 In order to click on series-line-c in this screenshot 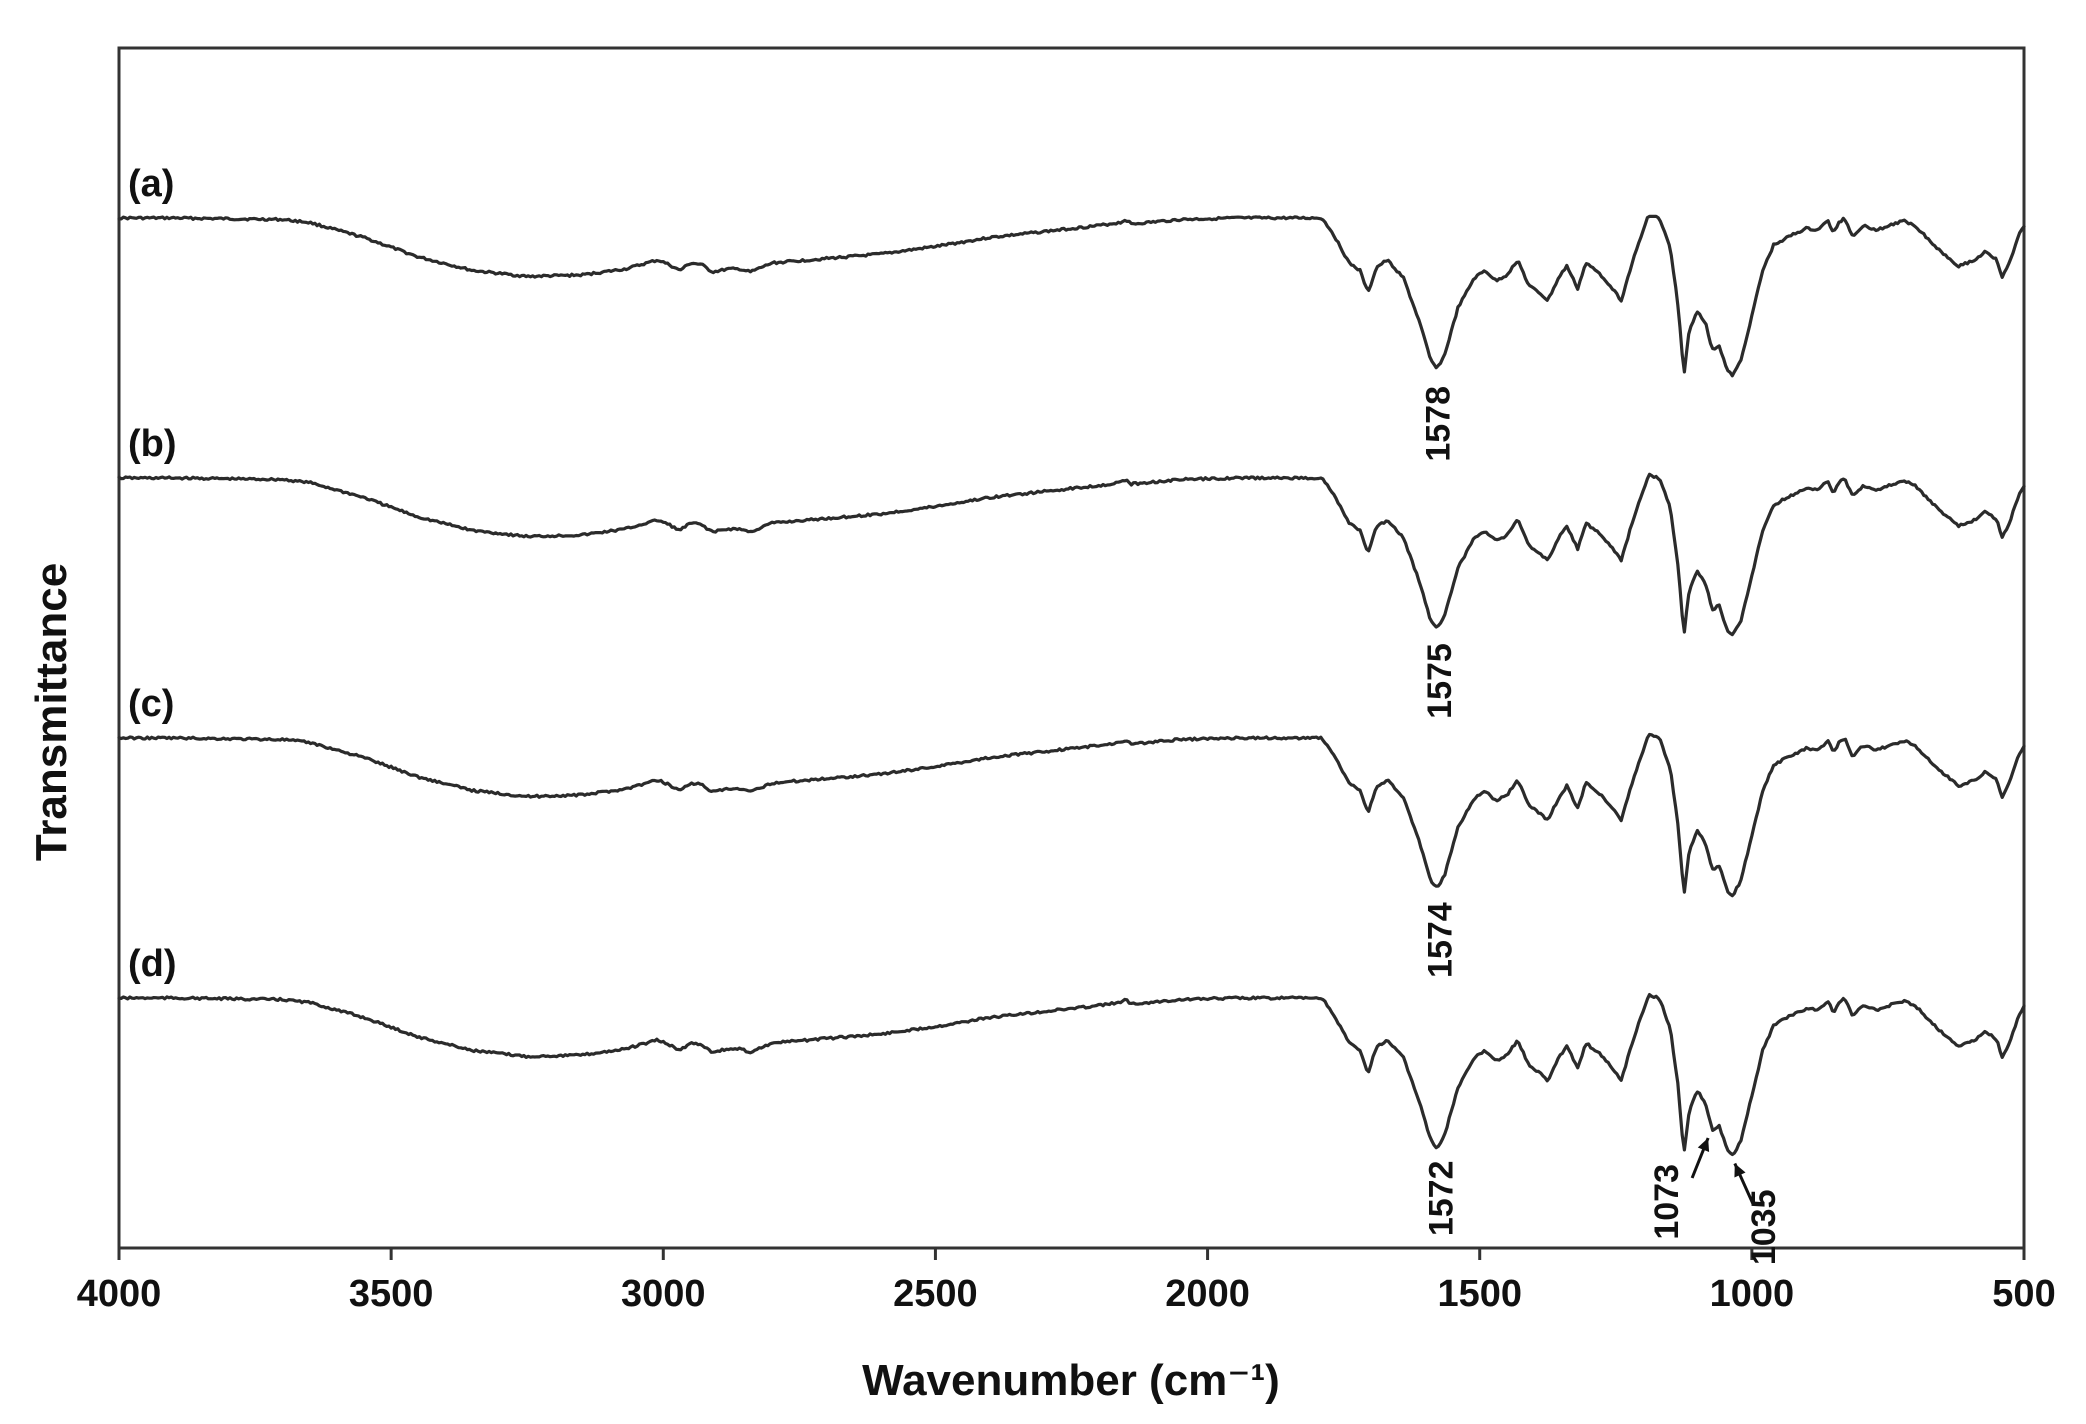, I will do `click(1071, 815)`.